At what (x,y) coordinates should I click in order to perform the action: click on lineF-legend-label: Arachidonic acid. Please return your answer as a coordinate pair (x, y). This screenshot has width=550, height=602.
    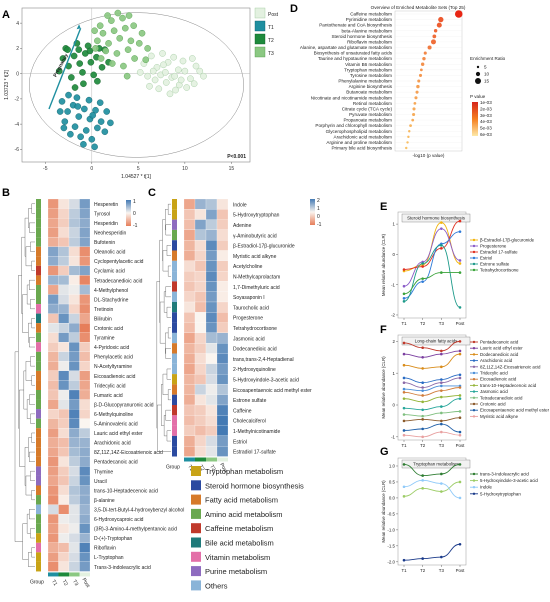
    Looking at the image, I should click on (496, 360).